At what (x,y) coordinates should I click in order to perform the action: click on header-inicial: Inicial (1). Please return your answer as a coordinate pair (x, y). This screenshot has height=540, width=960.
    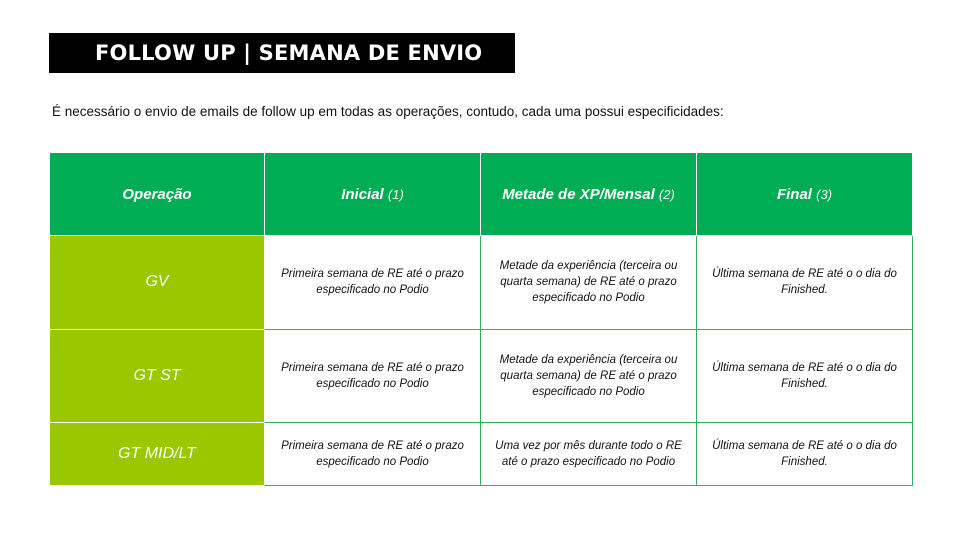
    Looking at the image, I should click on (372, 194).